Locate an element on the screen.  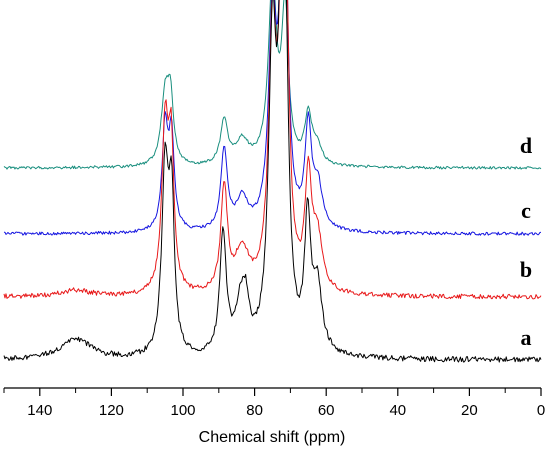
x-tick-label: 100 is located at coordinates (182, 410).